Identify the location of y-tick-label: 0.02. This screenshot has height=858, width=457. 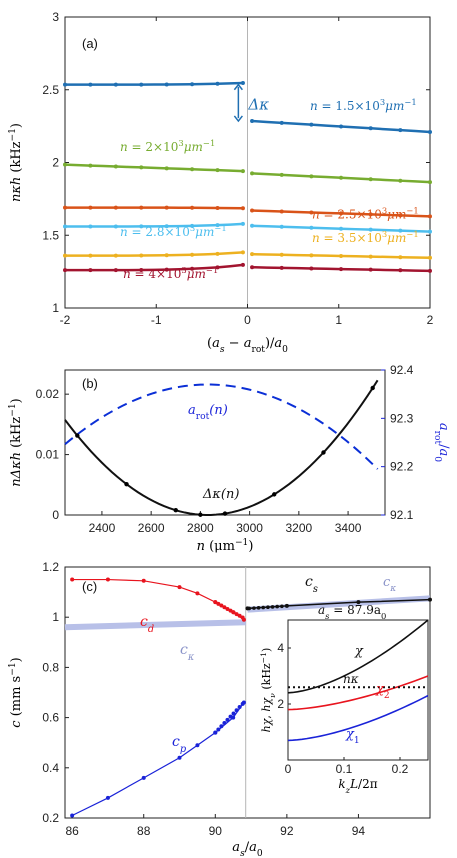
(48, 394).